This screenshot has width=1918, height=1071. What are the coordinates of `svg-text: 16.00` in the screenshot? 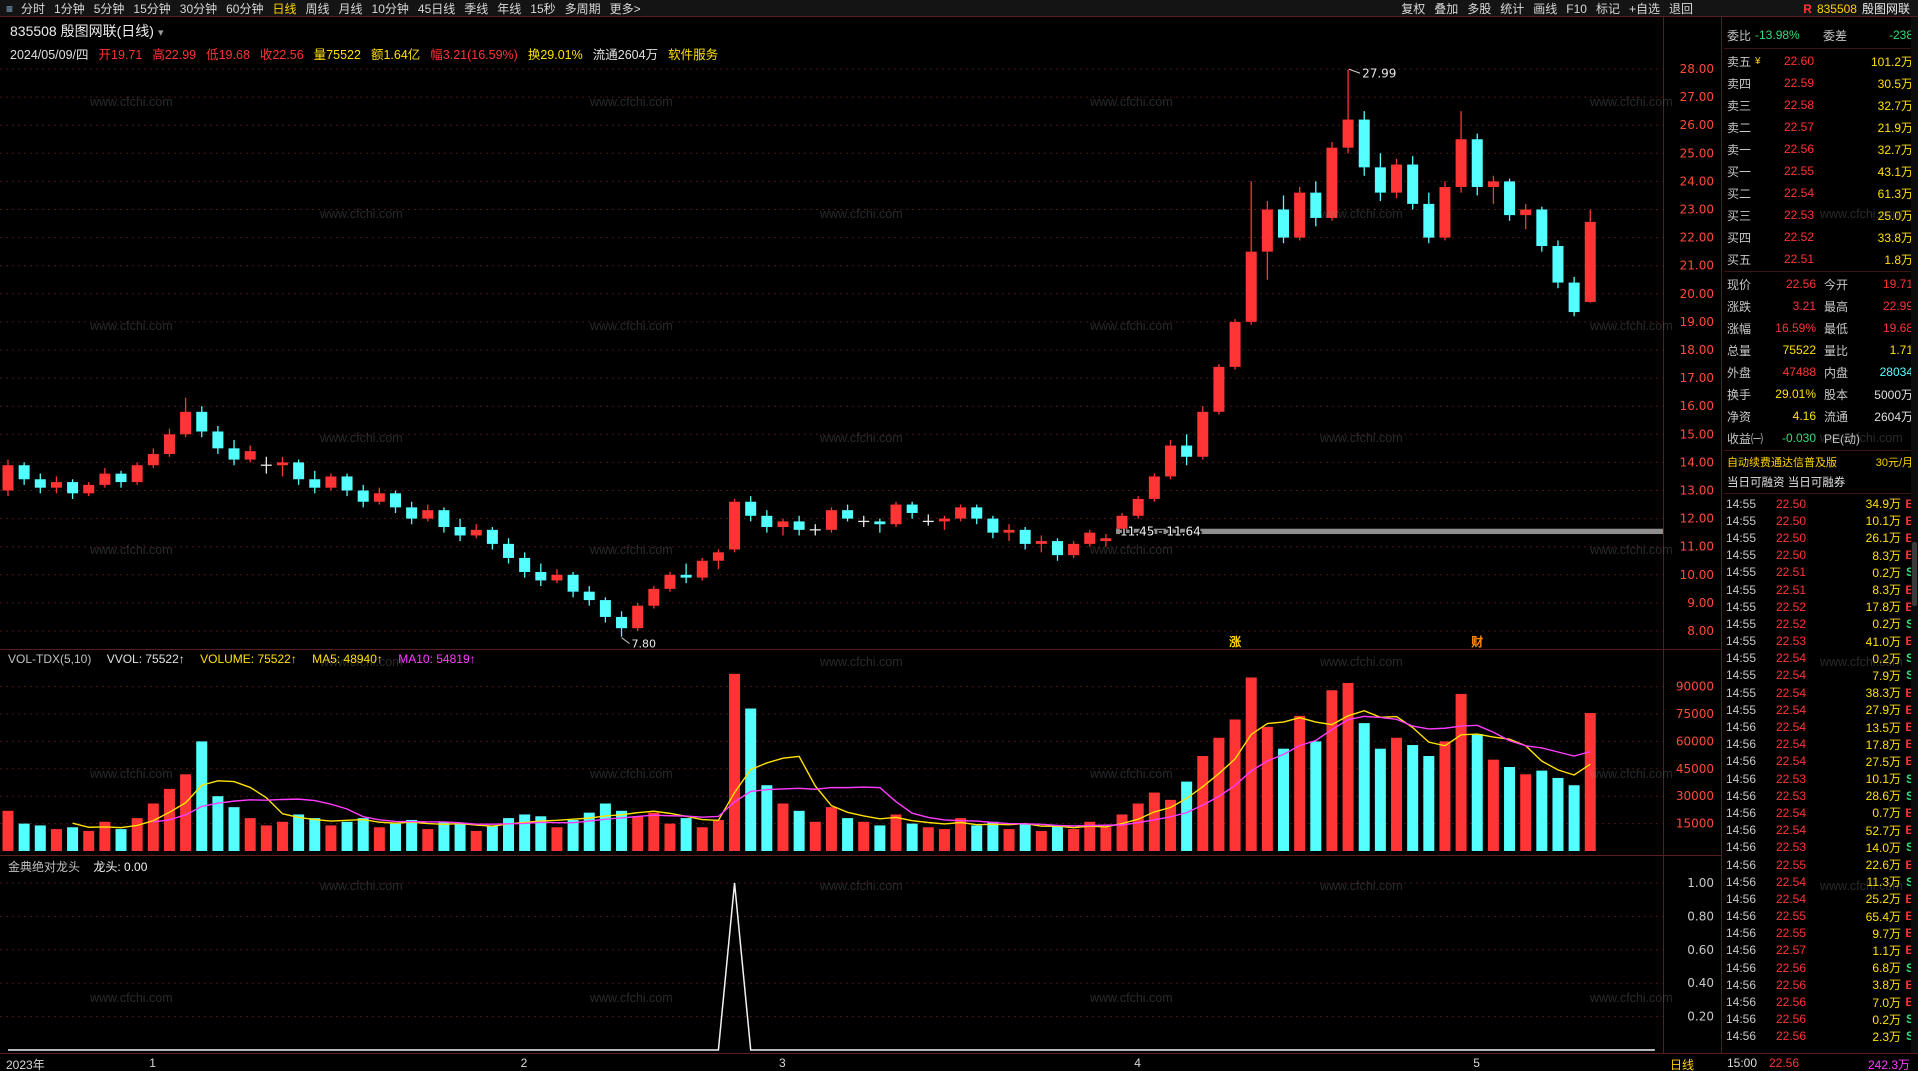 It's located at (1697, 406).